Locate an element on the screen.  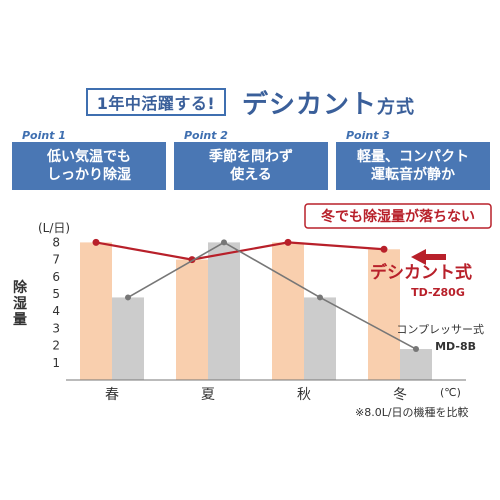
point-2-label: Point 2 is located at coordinates (206, 135).